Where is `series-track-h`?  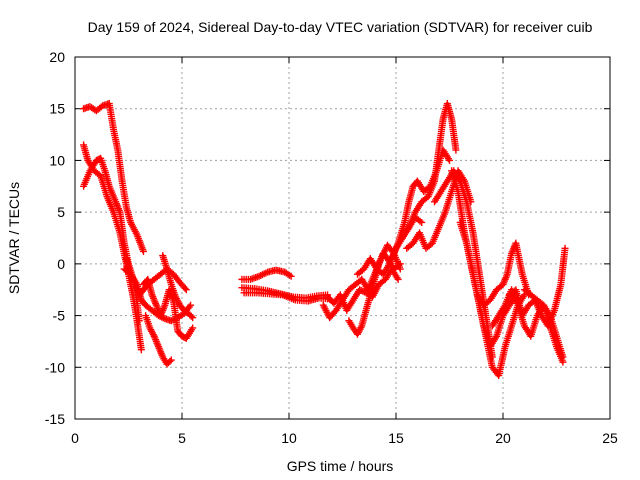 series-track-h is located at coordinates (178, 287).